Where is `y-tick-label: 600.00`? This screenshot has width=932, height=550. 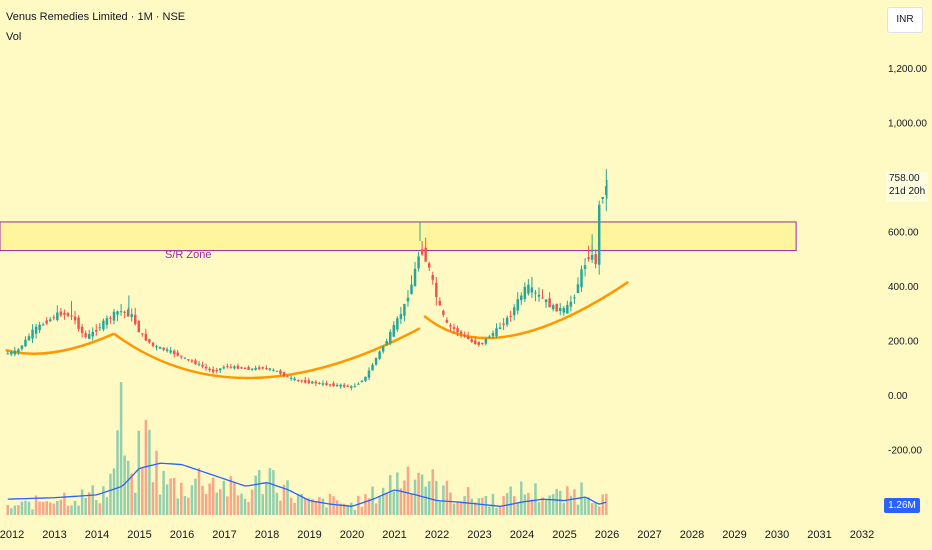
y-tick-label: 600.00 is located at coordinates (903, 233).